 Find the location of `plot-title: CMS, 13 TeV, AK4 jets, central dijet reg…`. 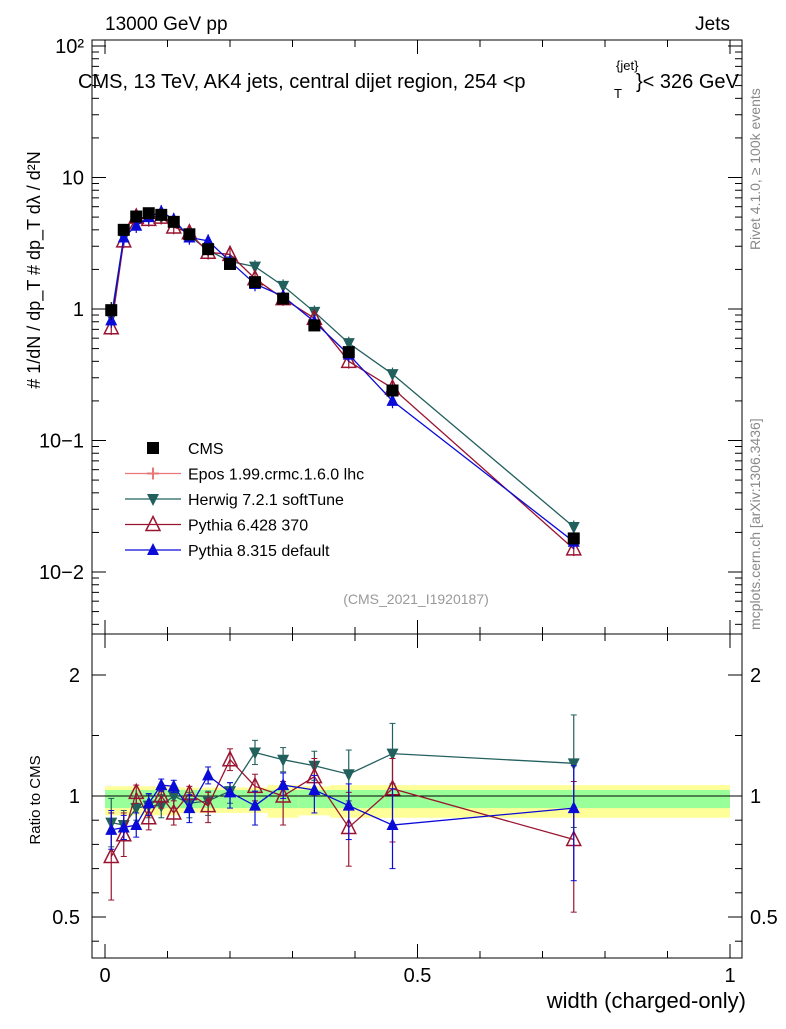

plot-title: CMS, 13 TeV, AK4 jets, central dijet reg… is located at coordinates (302, 82).